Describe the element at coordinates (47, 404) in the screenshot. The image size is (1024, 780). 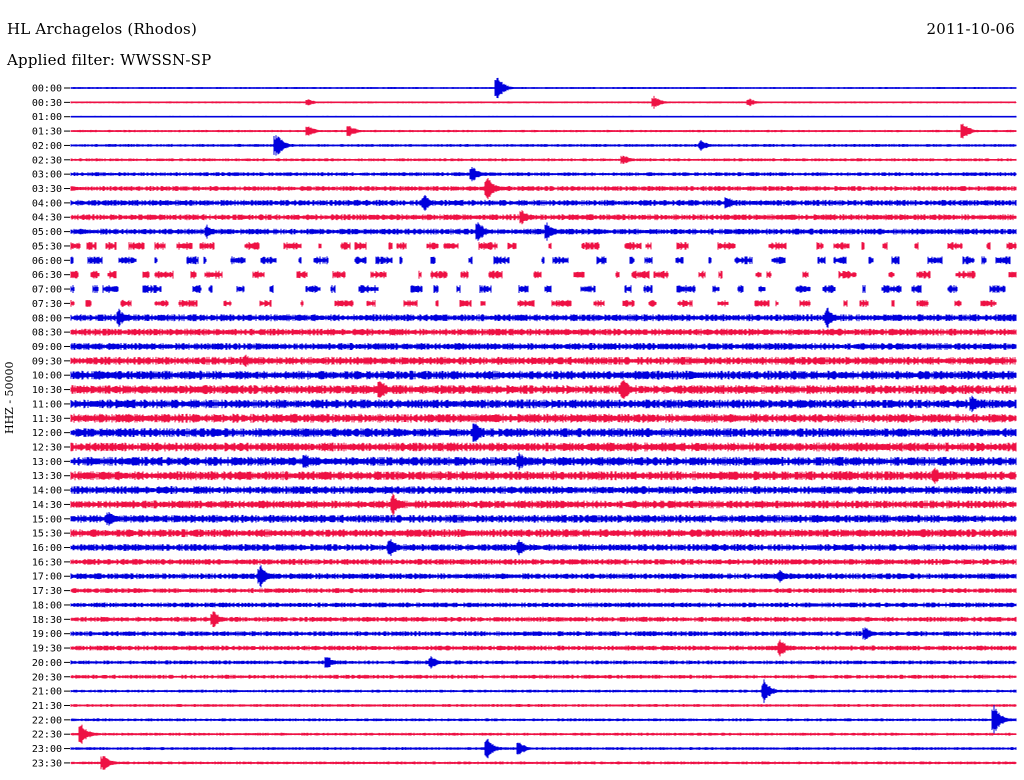
I see `row-label-1100: 11:00` at that location.